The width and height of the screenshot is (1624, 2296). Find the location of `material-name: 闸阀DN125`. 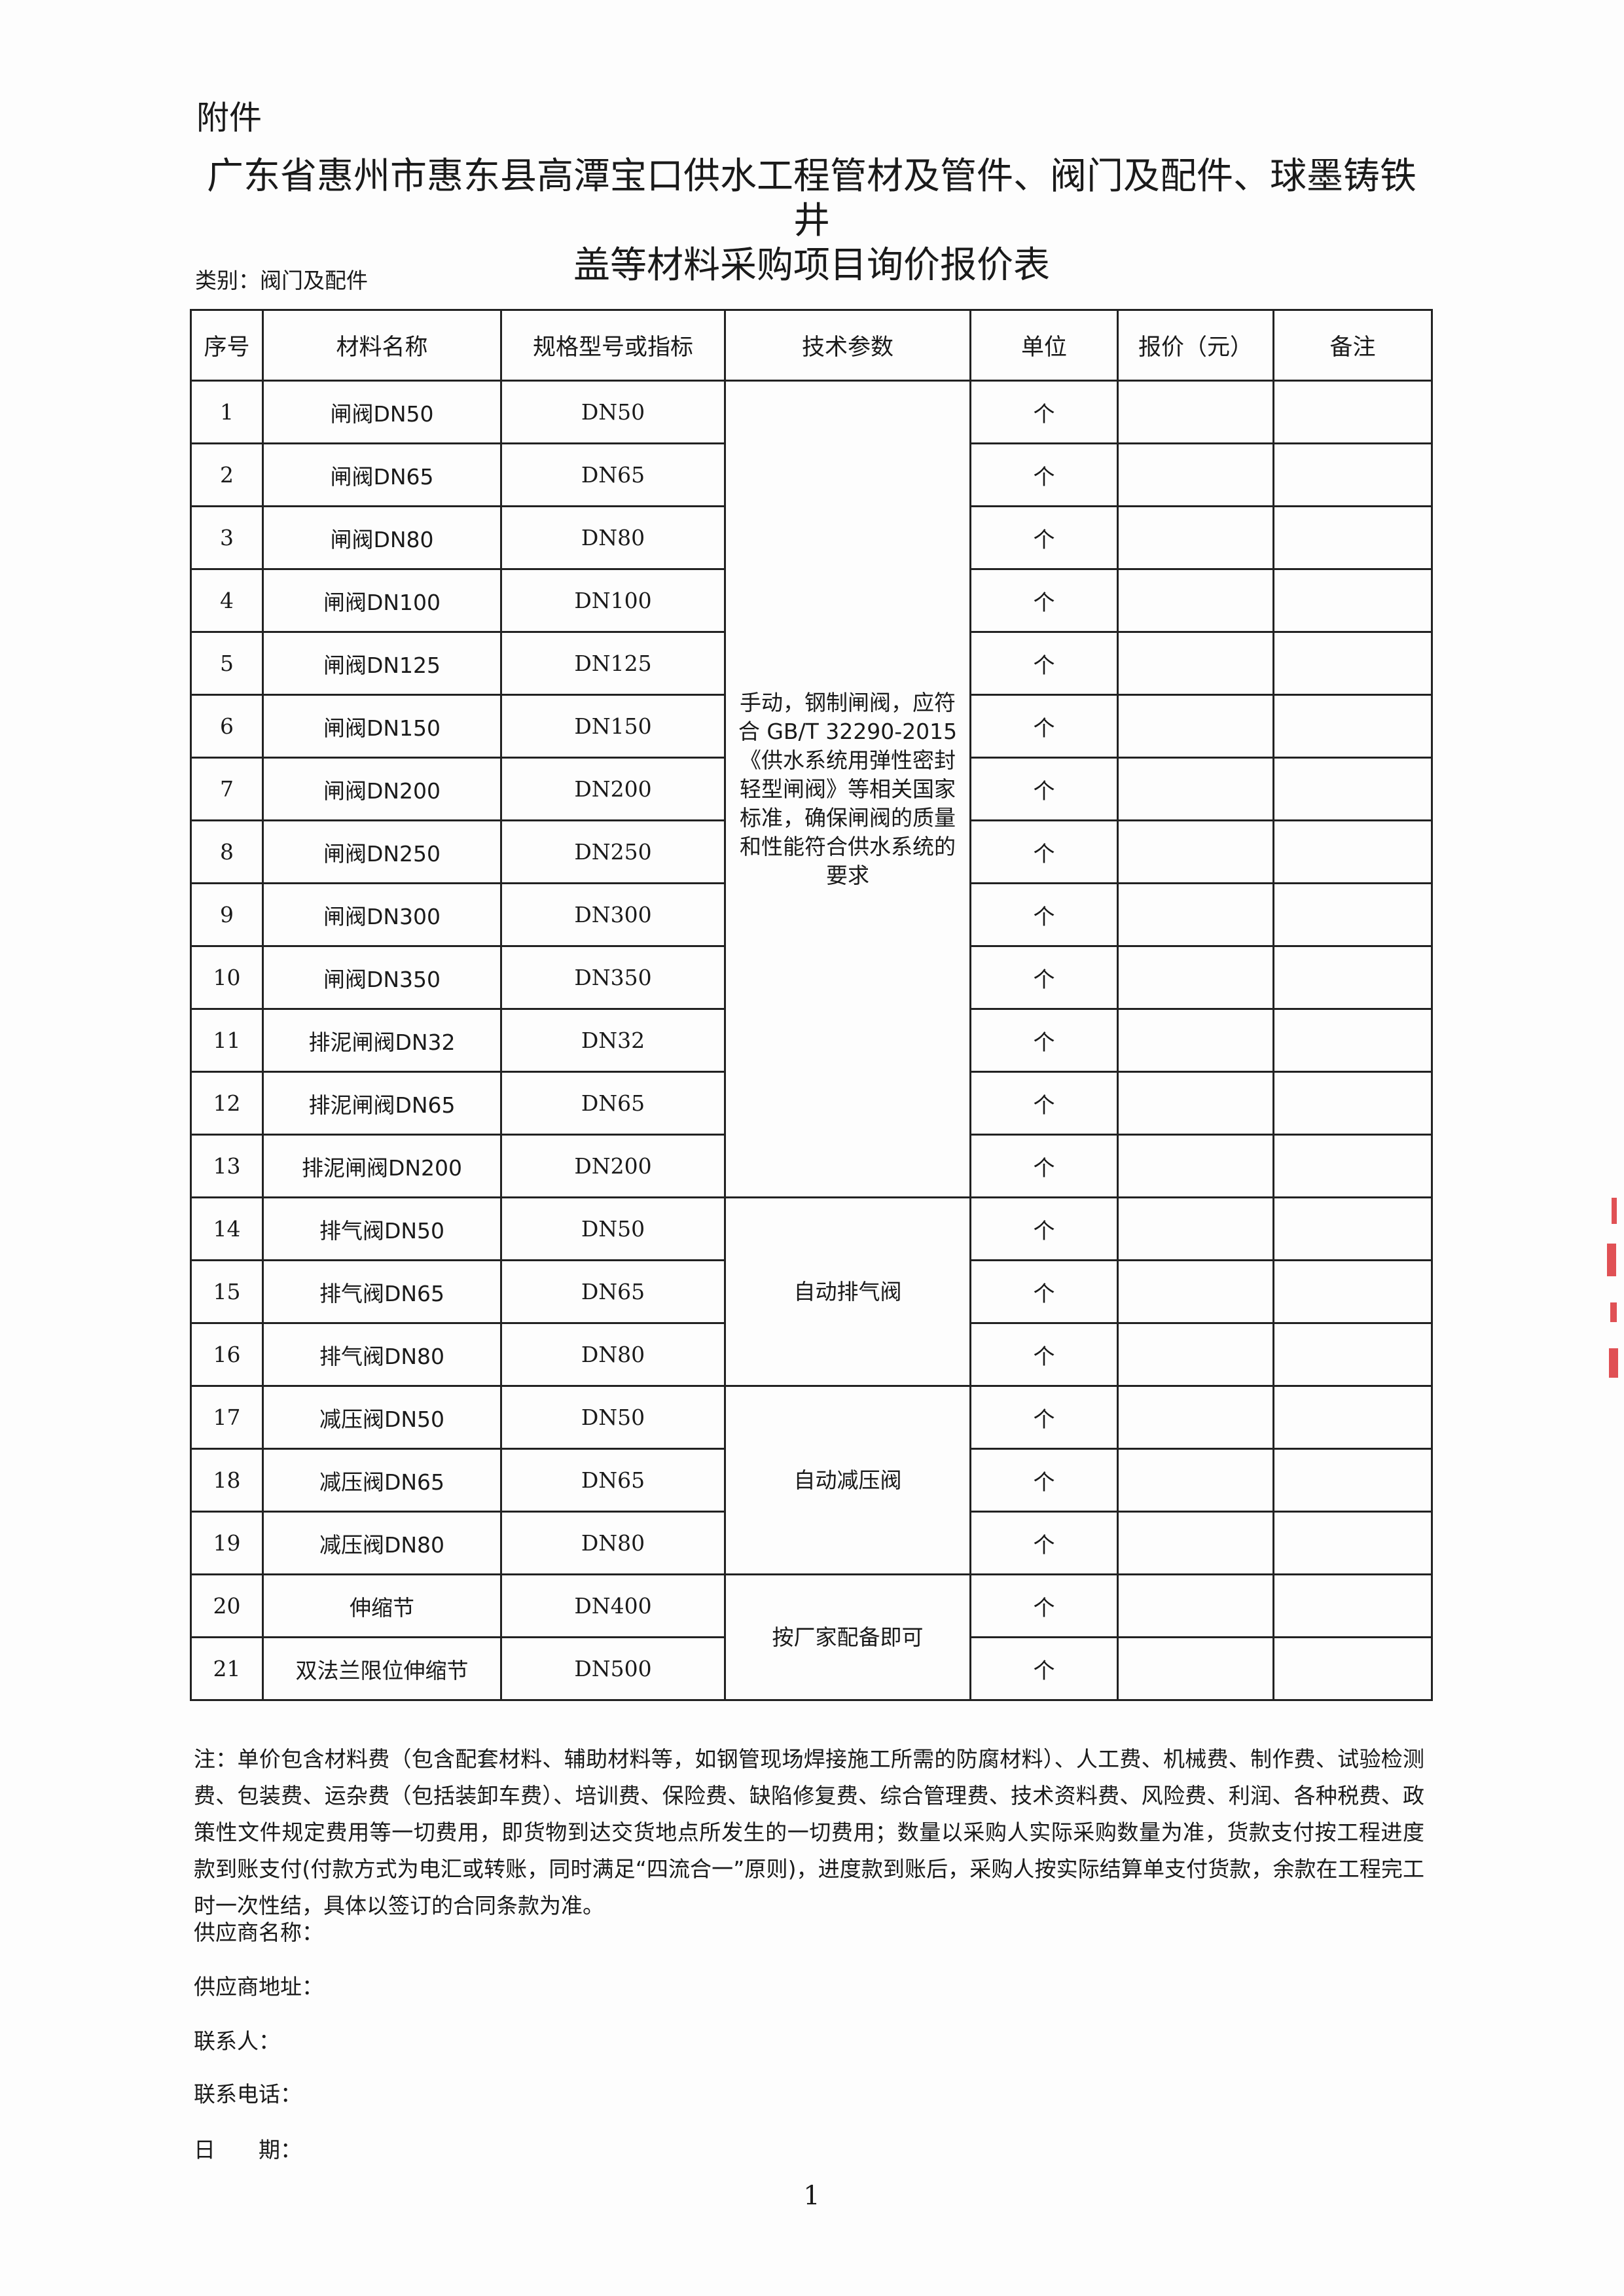

material-name: 闸阀DN125 is located at coordinates (382, 663).